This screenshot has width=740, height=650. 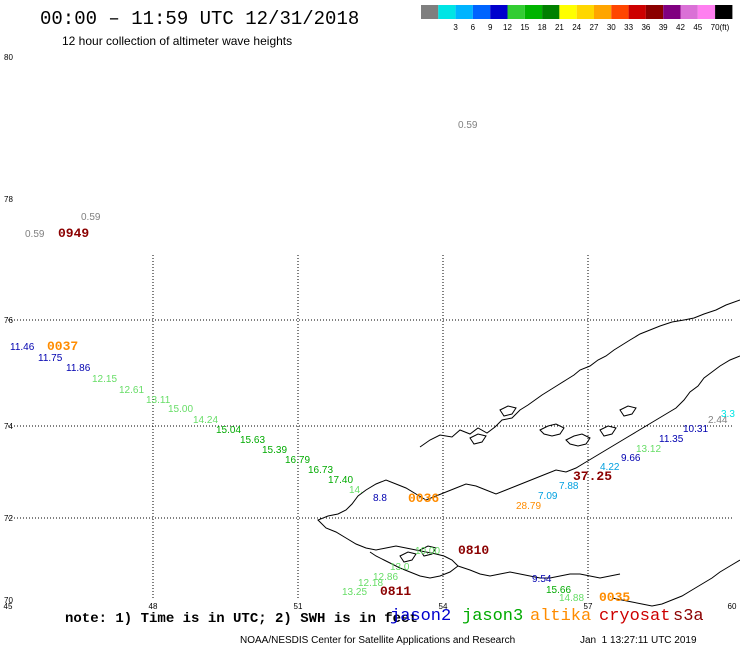 What do you see at coordinates (697, 27) in the screenshot?
I see `color-bin-label: 45` at bounding box center [697, 27].